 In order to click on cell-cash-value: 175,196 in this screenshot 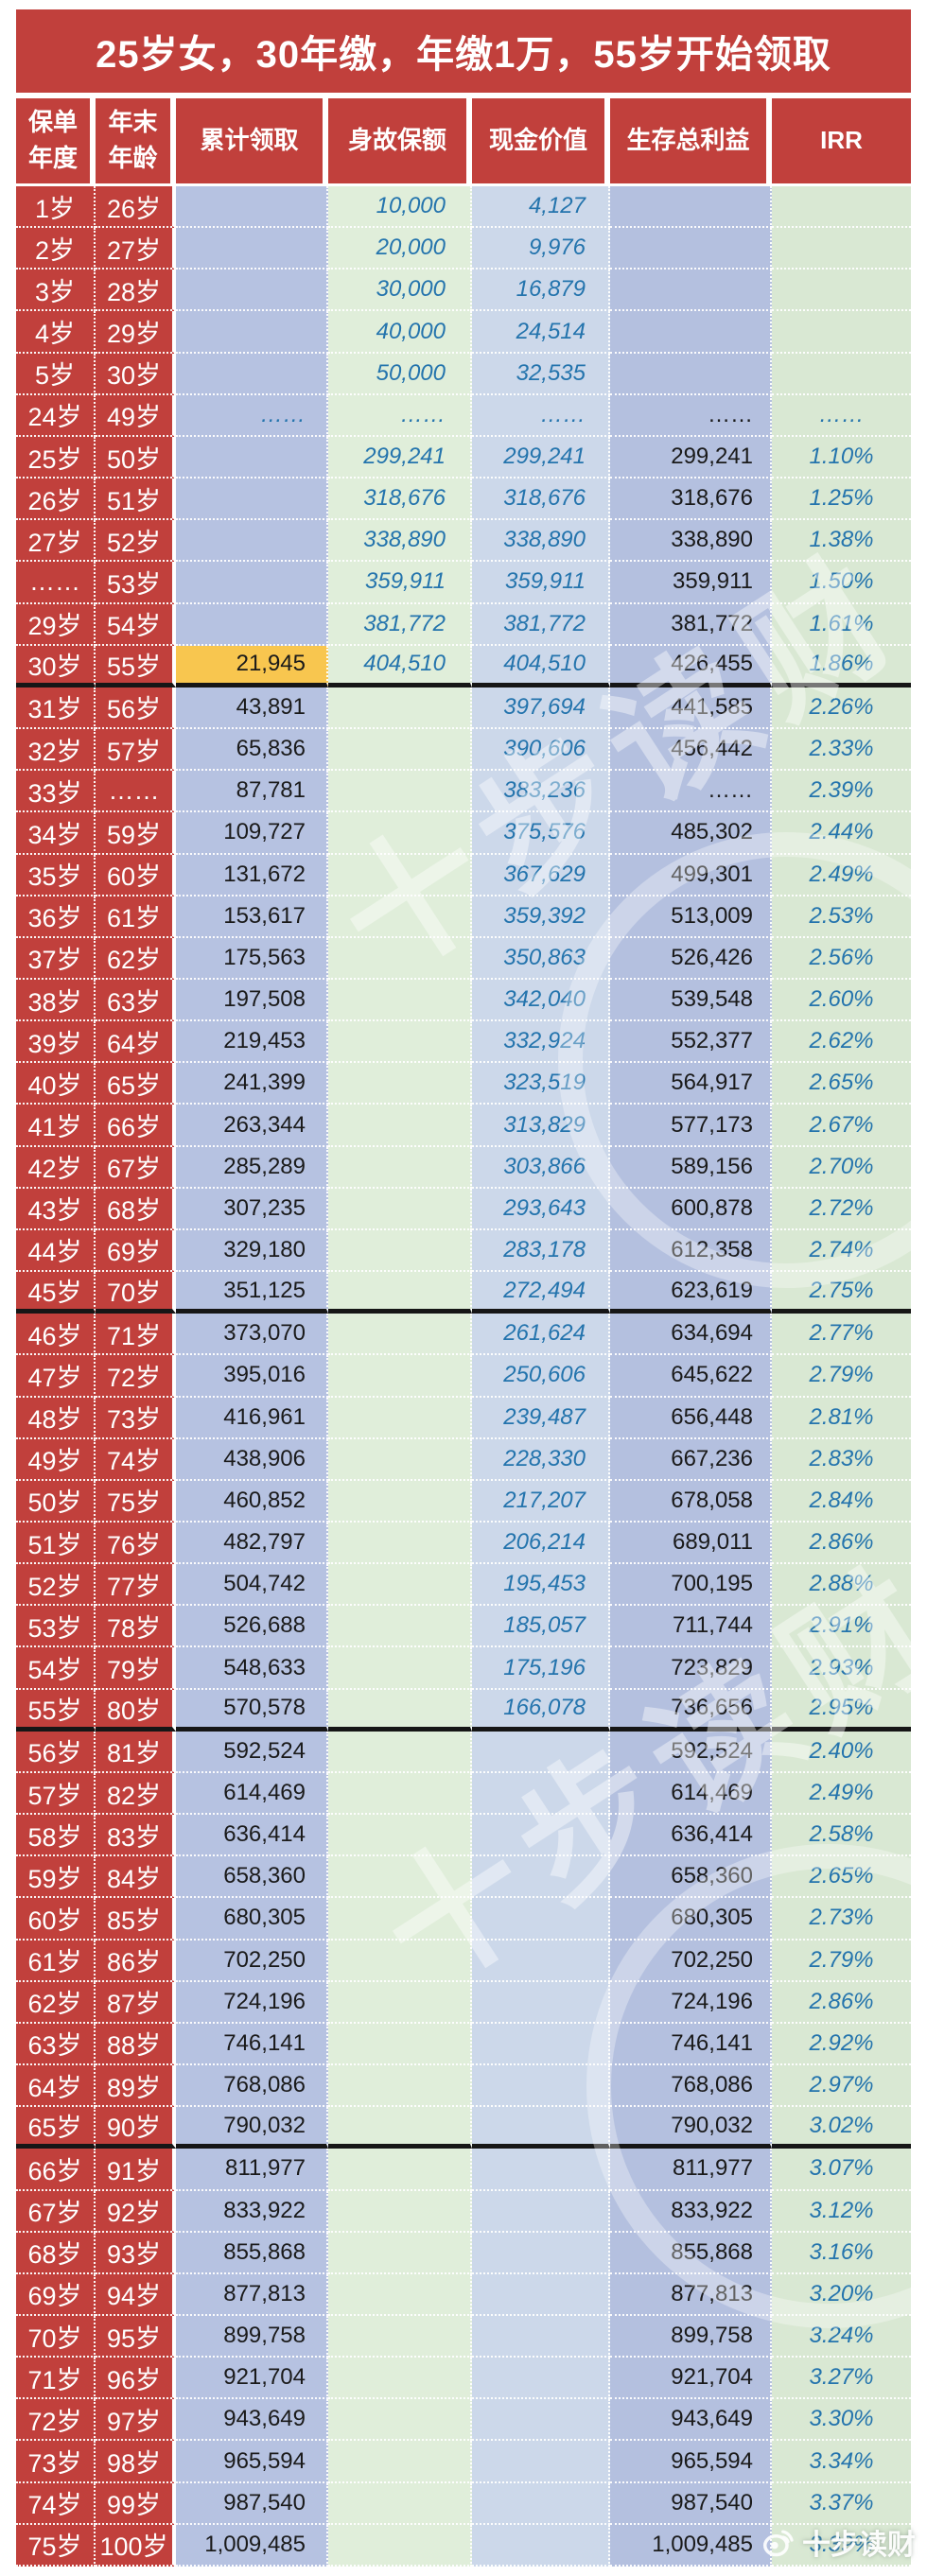, I will do `click(541, 1668)`.